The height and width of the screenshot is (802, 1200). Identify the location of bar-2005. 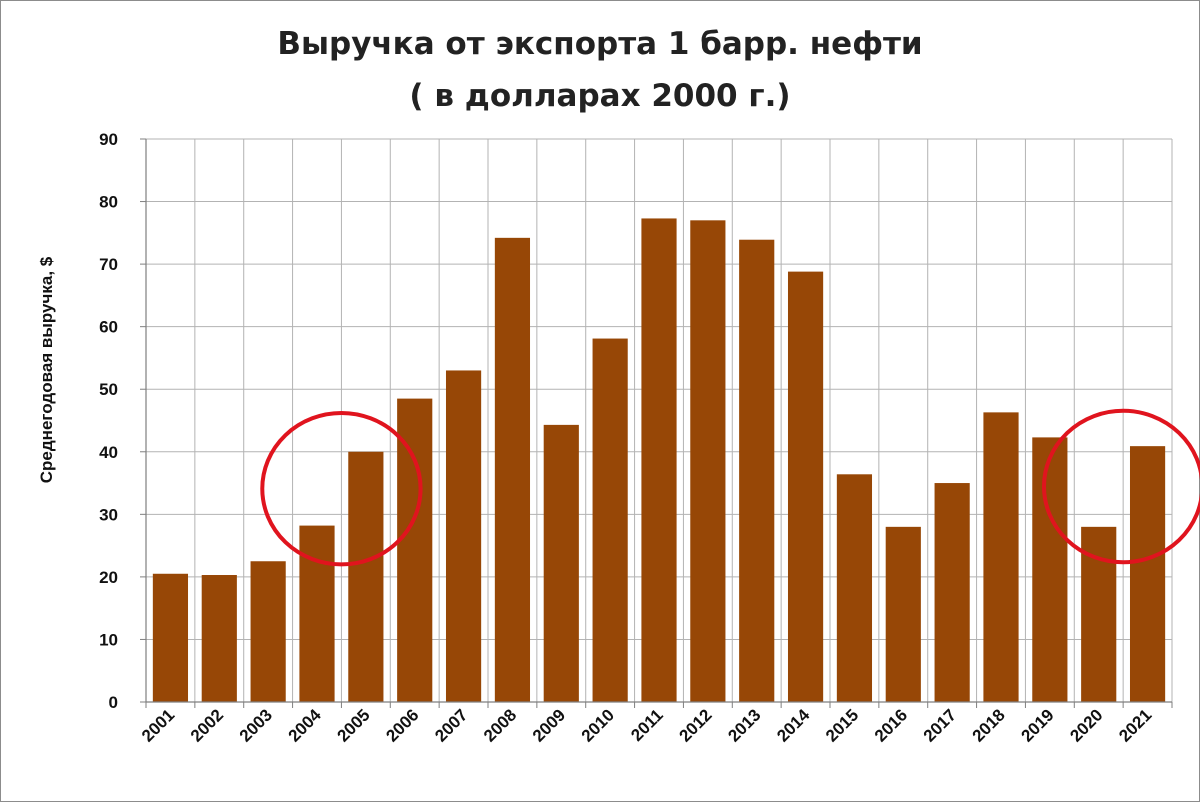
(366, 576).